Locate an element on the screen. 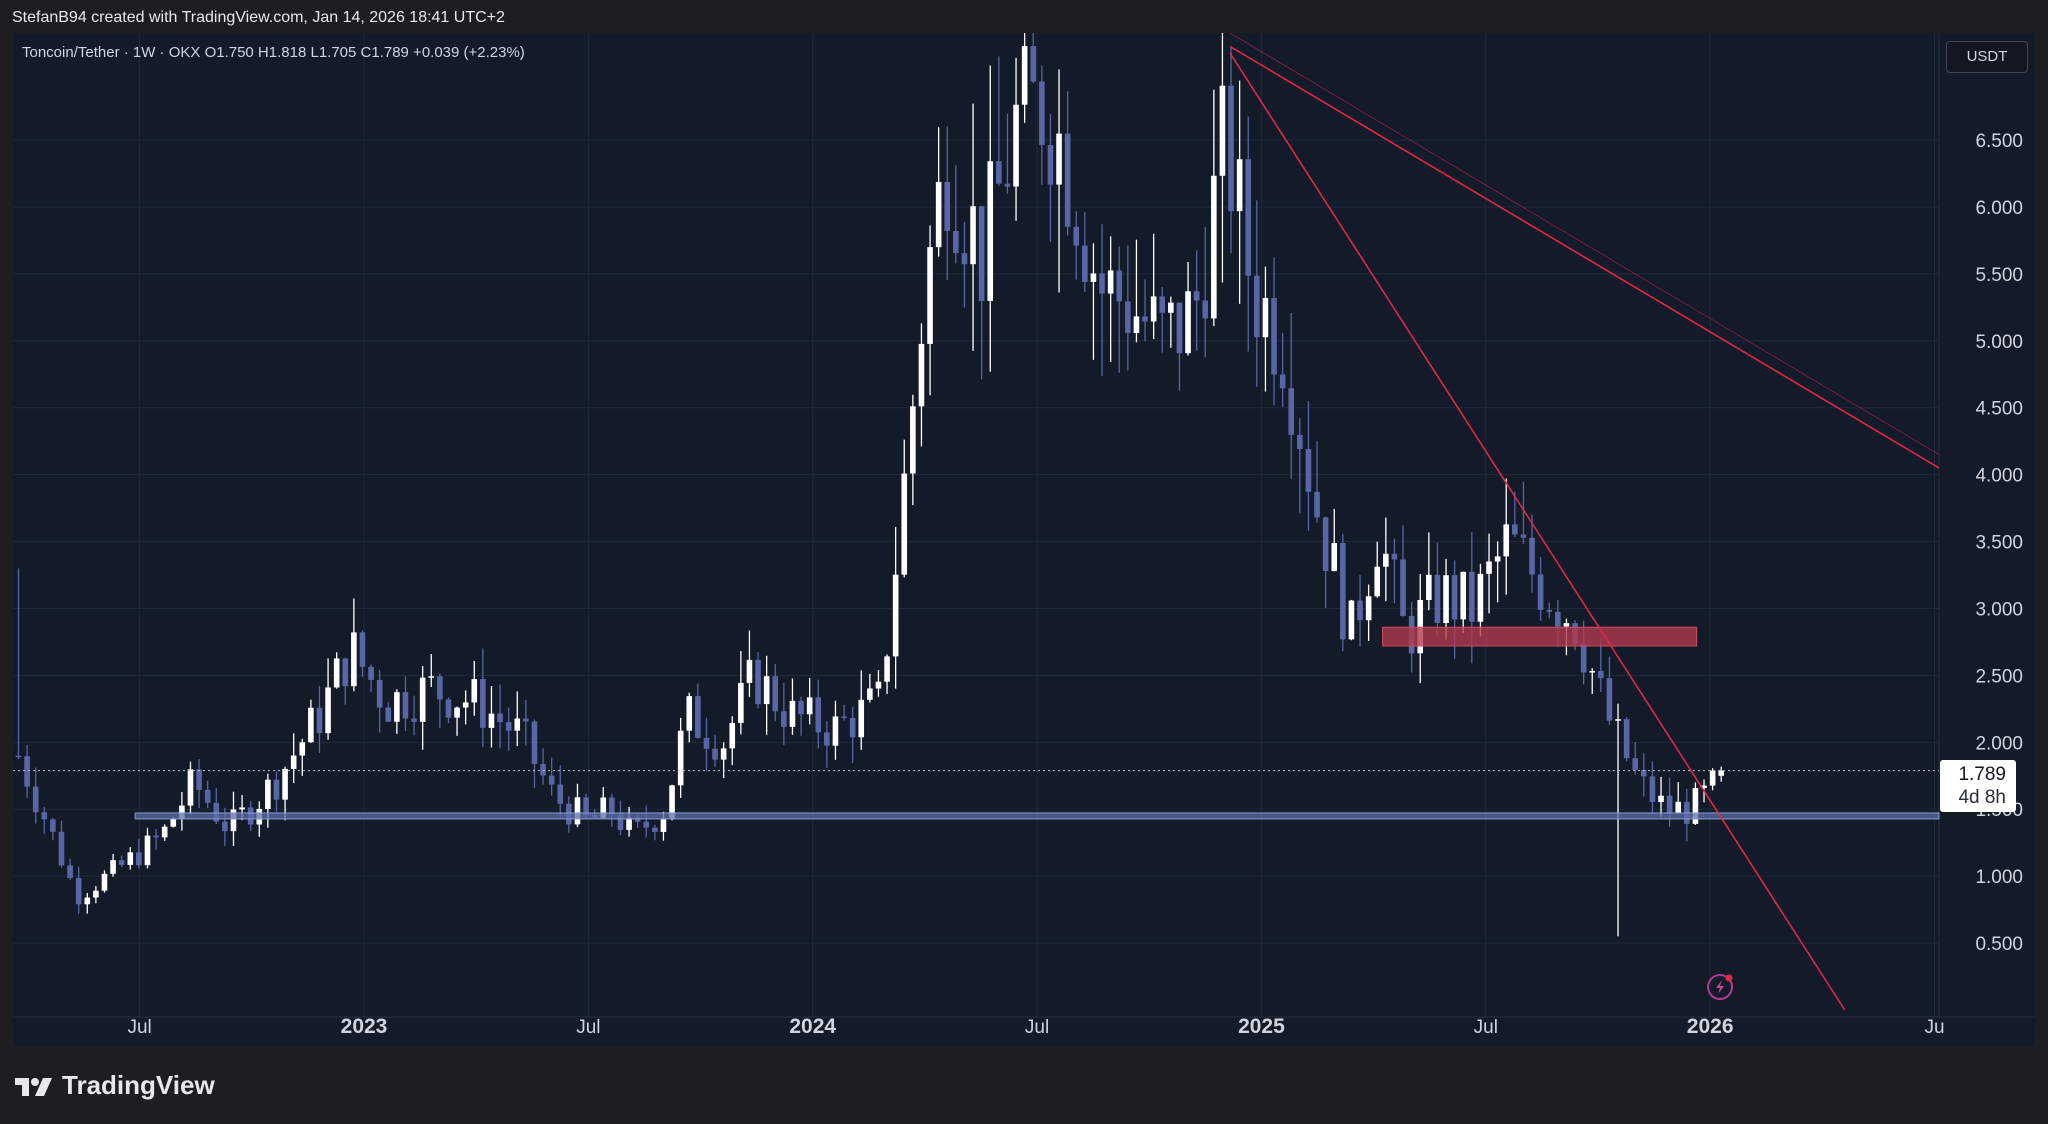 This screenshot has width=2048, height=1124. price-tick-label: 1.000 is located at coordinates (1999, 877).